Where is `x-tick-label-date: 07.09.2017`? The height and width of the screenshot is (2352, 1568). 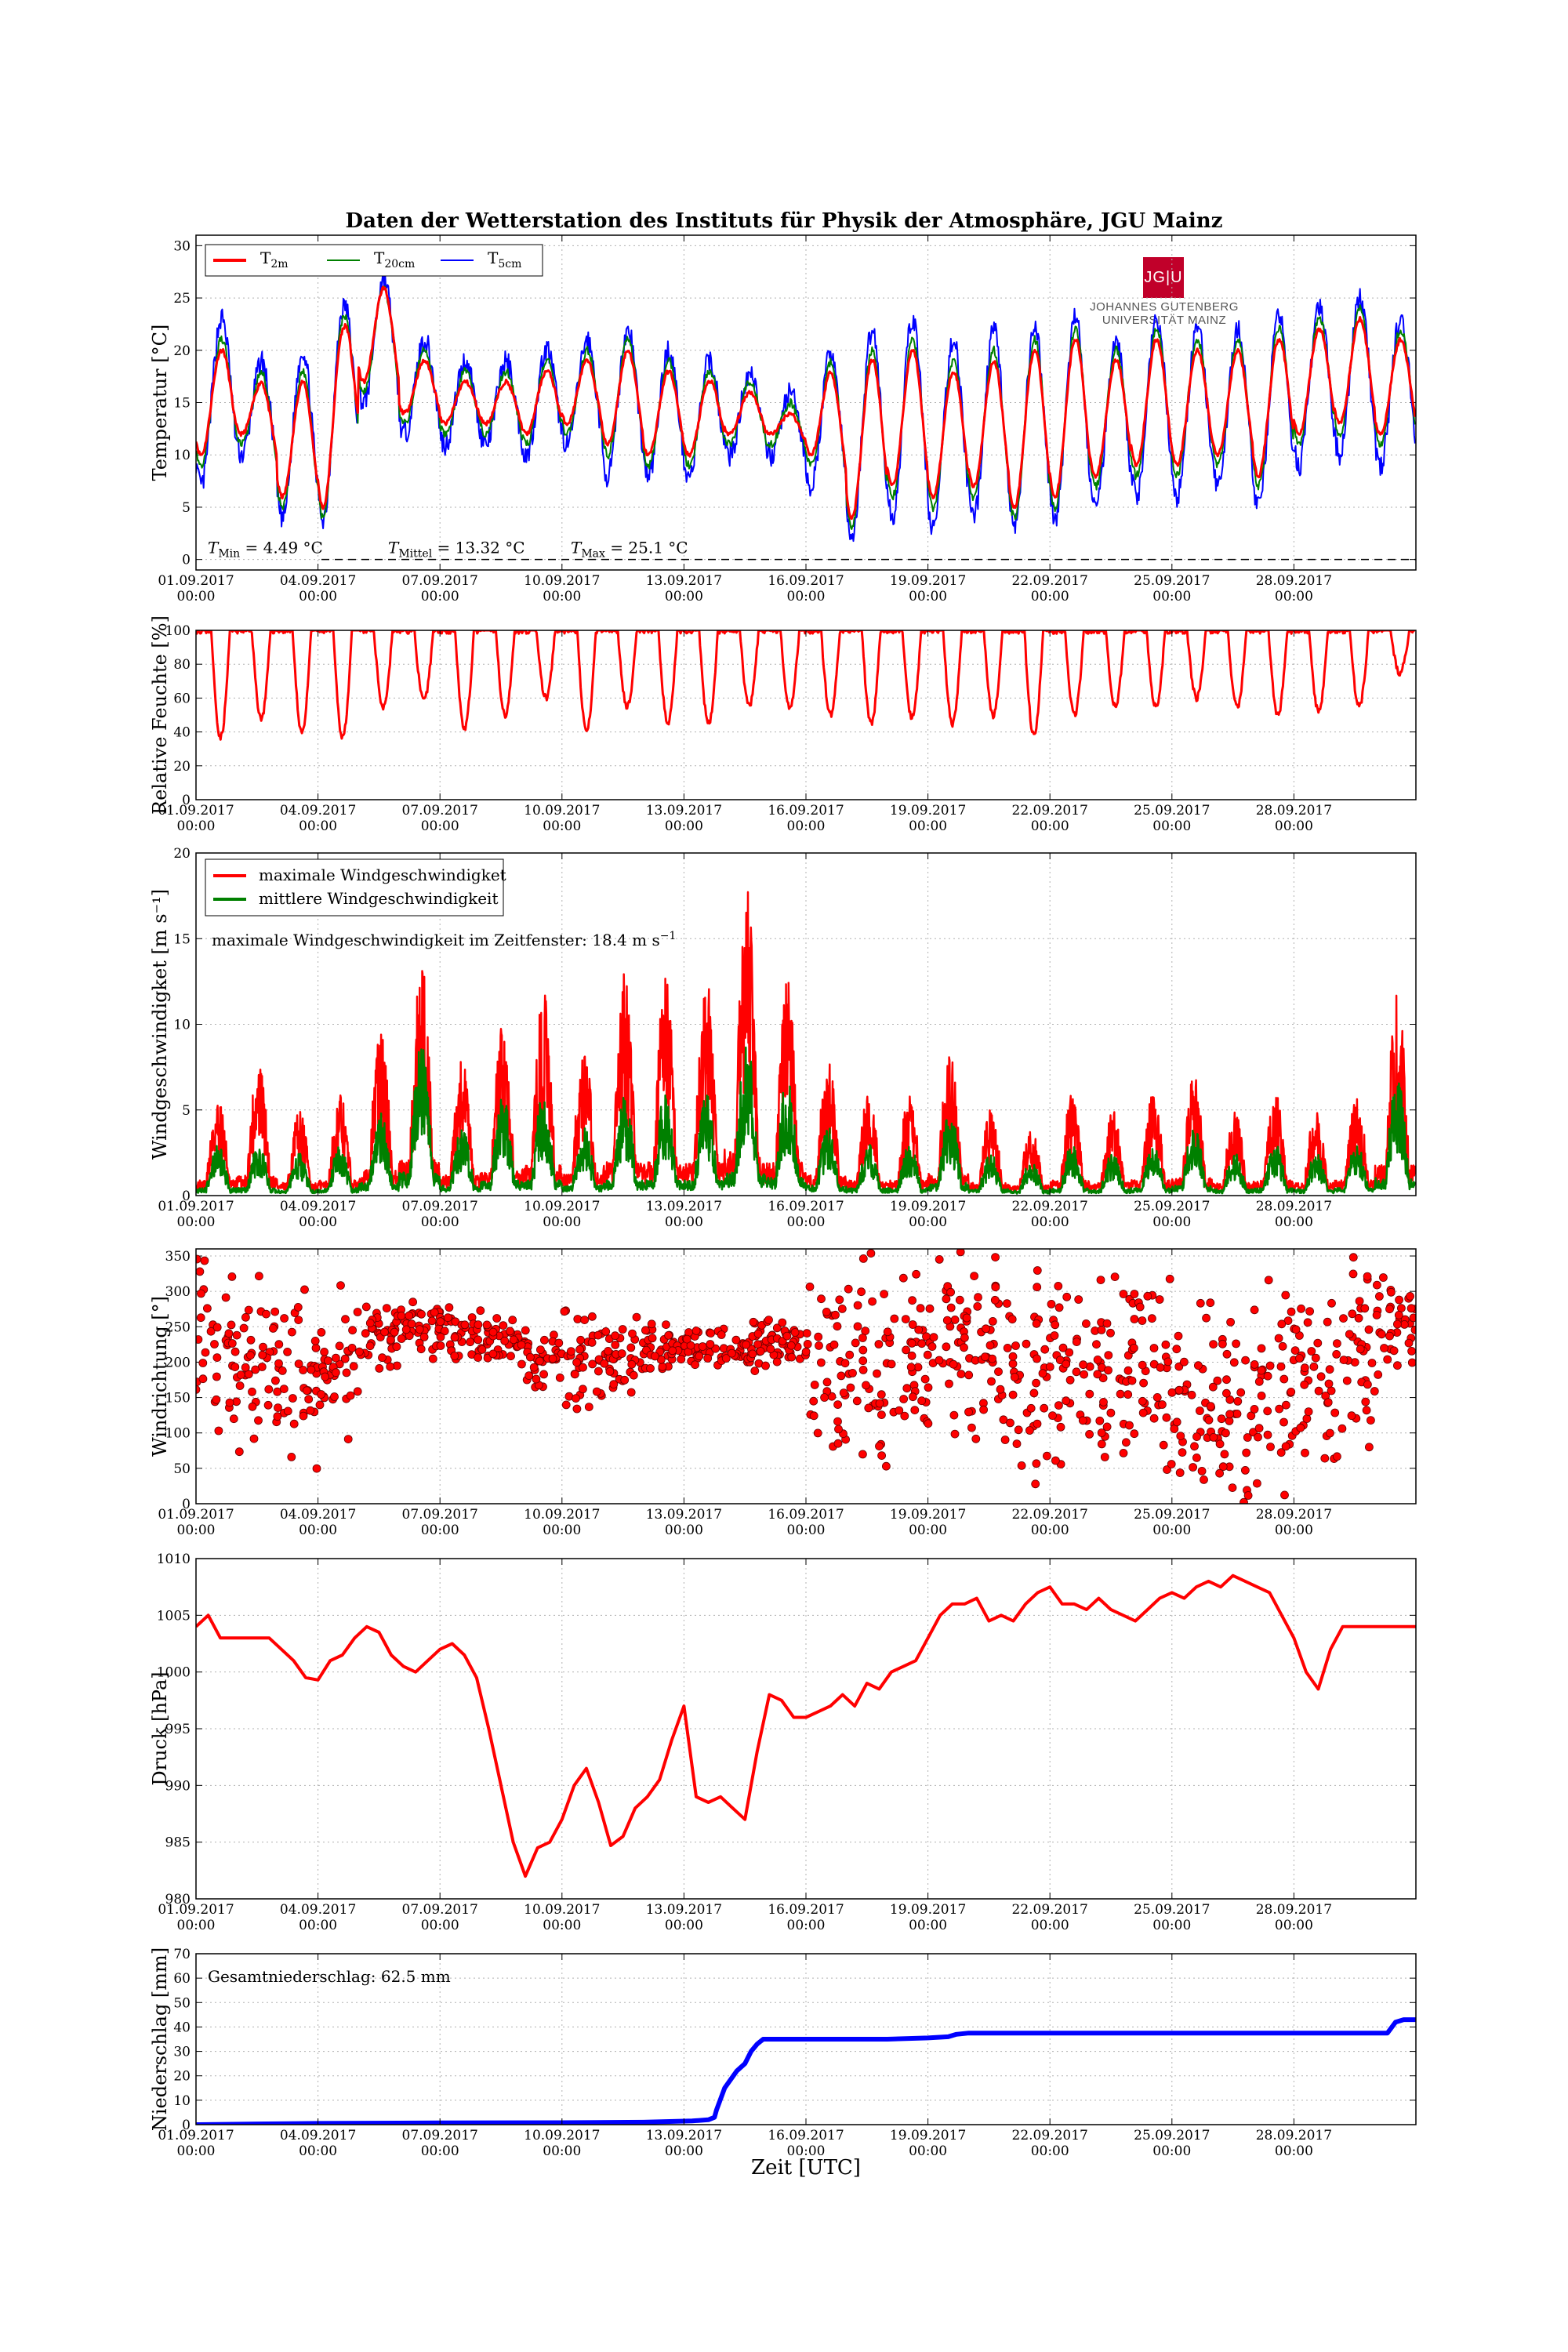
x-tick-label-date: 07.09.2017 is located at coordinates (440, 581).